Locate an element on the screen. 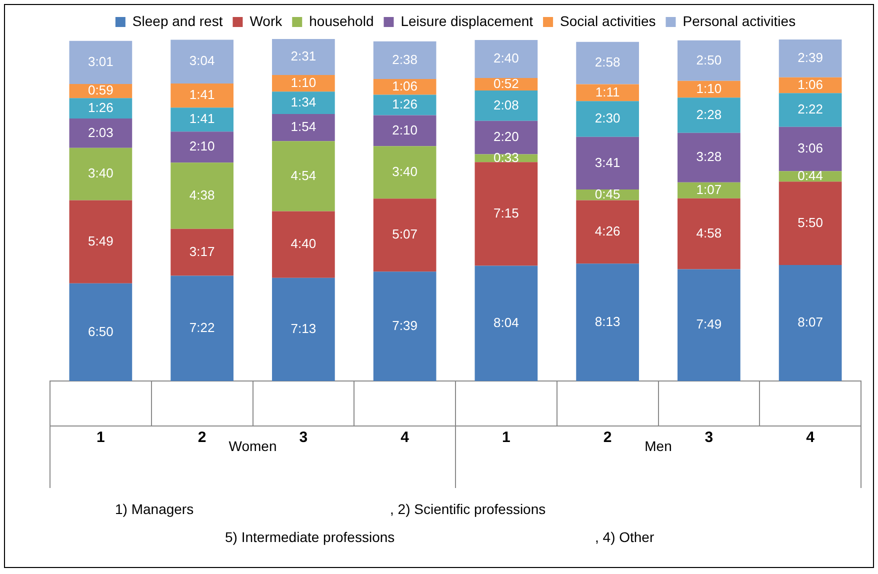  legend-label: Leisure displacement is located at coordinates (467, 20).